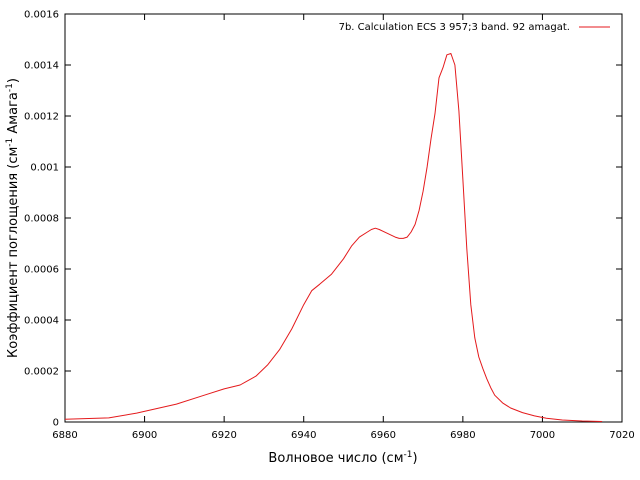 This screenshot has height=480, width=640. What do you see at coordinates (13, 115) in the screenshot?
I see `y-axis-title-mid: Амага` at bounding box center [13, 115].